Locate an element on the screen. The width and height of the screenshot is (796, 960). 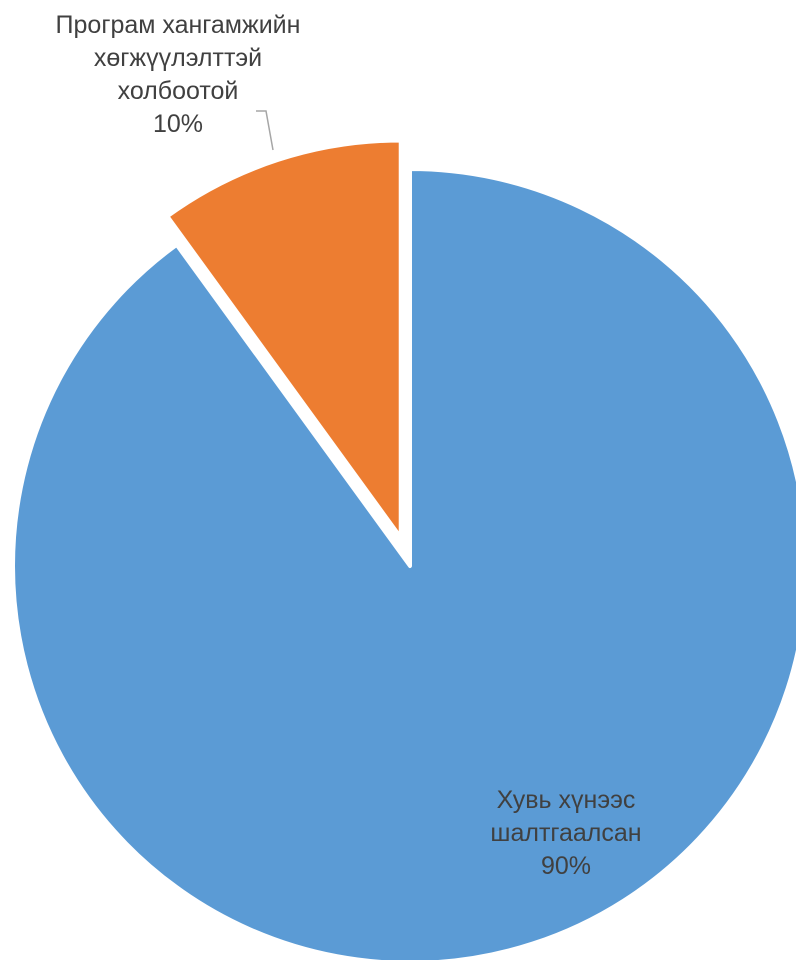
data-label-slice-1: Хувь хүнээс шалтгаалсан 90% is located at coordinates (565, 833).